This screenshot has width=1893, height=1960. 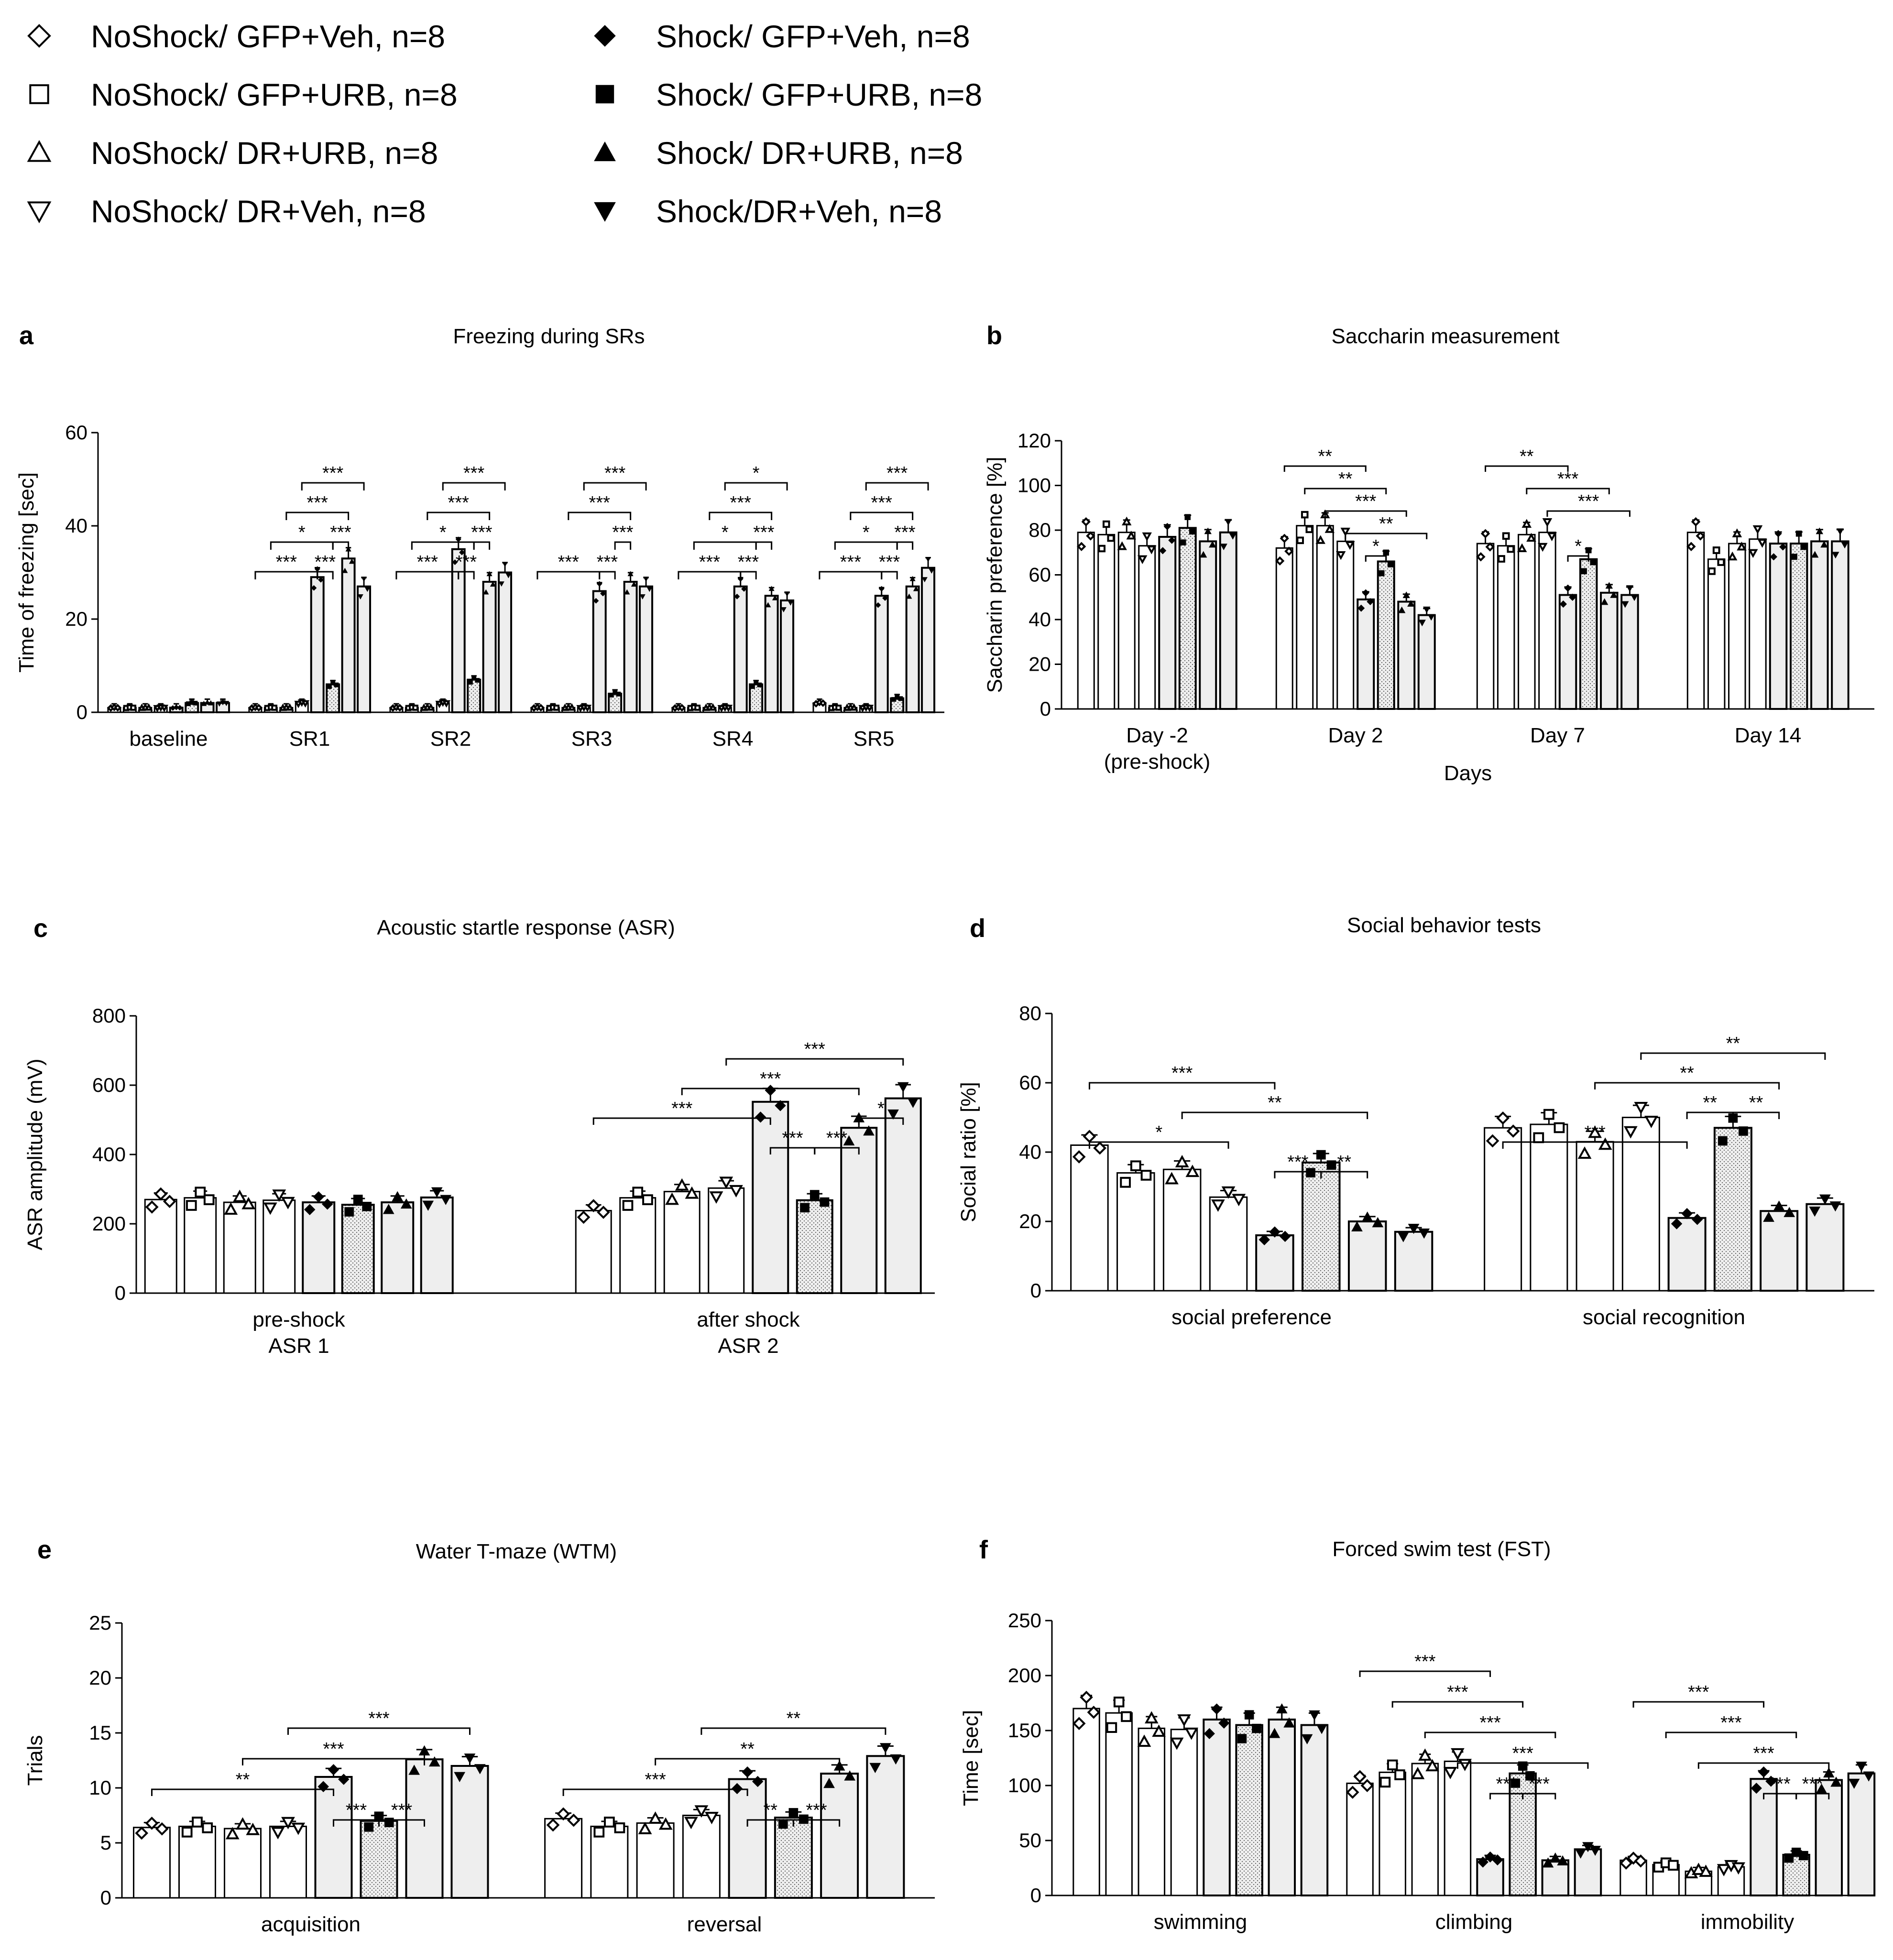 I want to click on legend-diamond-filled-icon, so click(x=605, y=36).